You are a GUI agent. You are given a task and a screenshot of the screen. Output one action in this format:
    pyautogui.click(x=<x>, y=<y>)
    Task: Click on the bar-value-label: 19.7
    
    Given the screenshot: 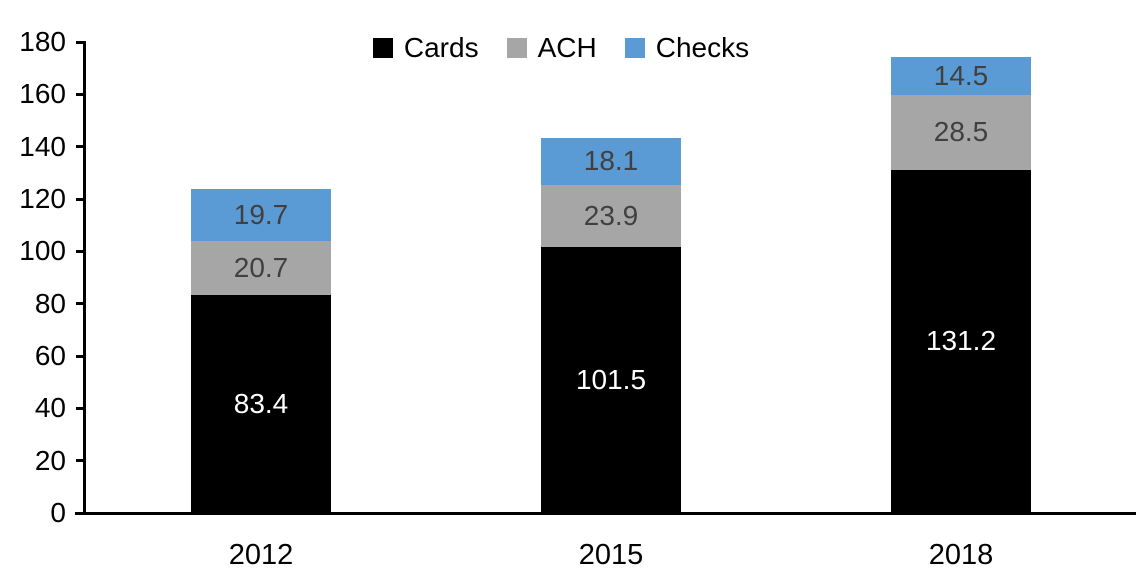 What is the action you would take?
    pyautogui.click(x=261, y=214)
    